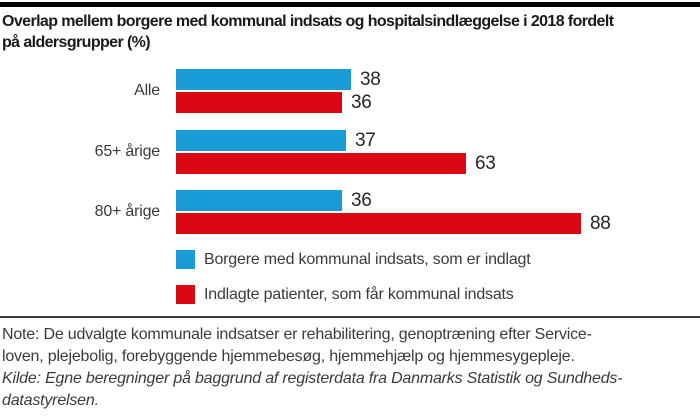 The width and height of the screenshot is (700, 420). Describe the element at coordinates (350, 91) in the screenshot. I see `bar-group: Alle 38 36` at that location.